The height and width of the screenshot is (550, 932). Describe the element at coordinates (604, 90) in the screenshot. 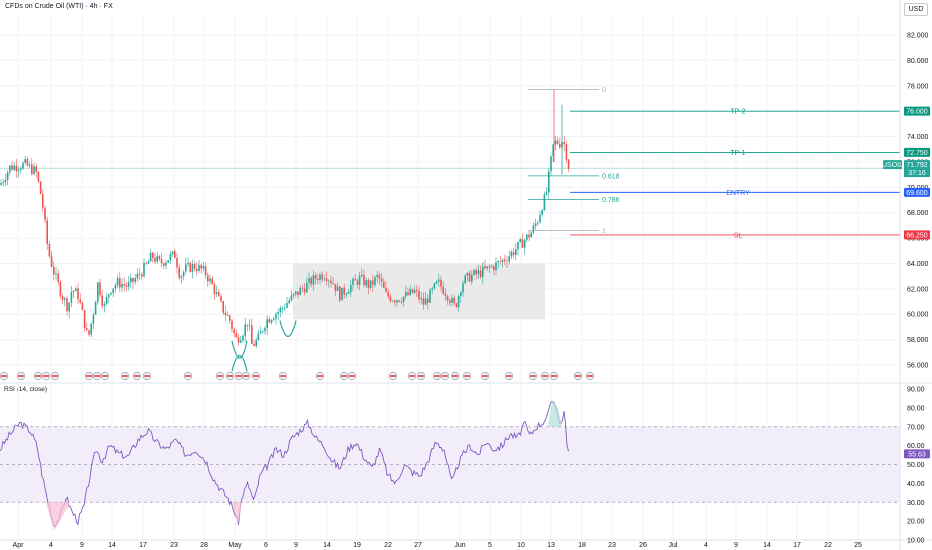

I see `fib-label: 0` at that location.